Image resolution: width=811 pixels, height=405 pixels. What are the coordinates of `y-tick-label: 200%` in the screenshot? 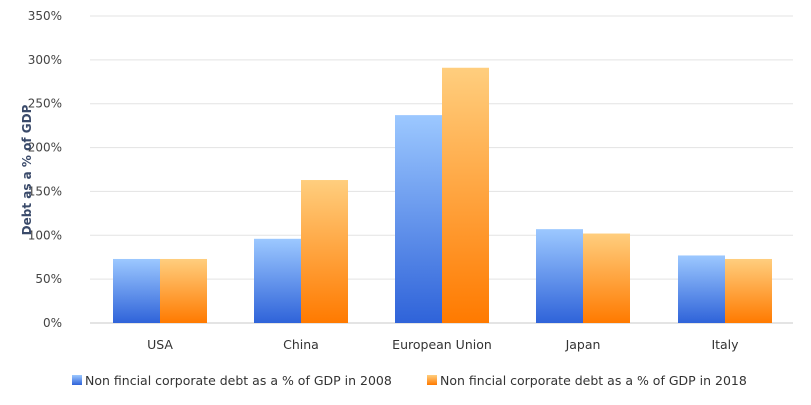 It's located at (45, 148).